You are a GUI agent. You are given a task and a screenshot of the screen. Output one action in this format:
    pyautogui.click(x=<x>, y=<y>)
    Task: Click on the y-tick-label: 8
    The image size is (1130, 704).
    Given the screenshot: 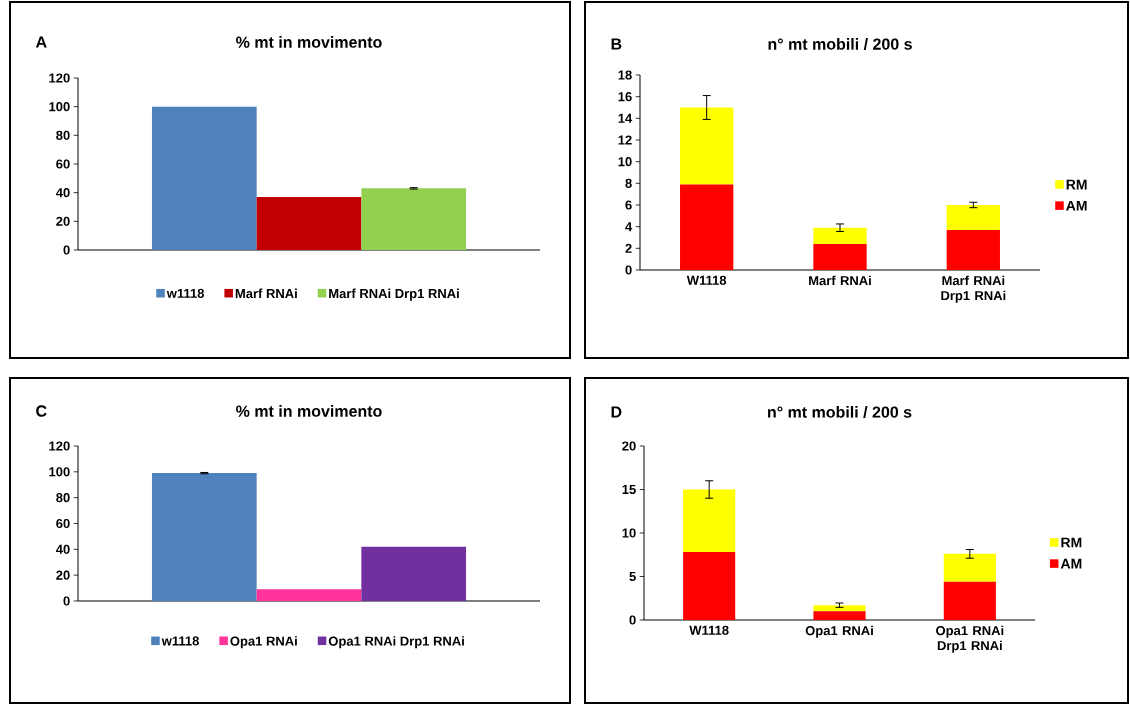 What is the action you would take?
    pyautogui.click(x=628, y=183)
    